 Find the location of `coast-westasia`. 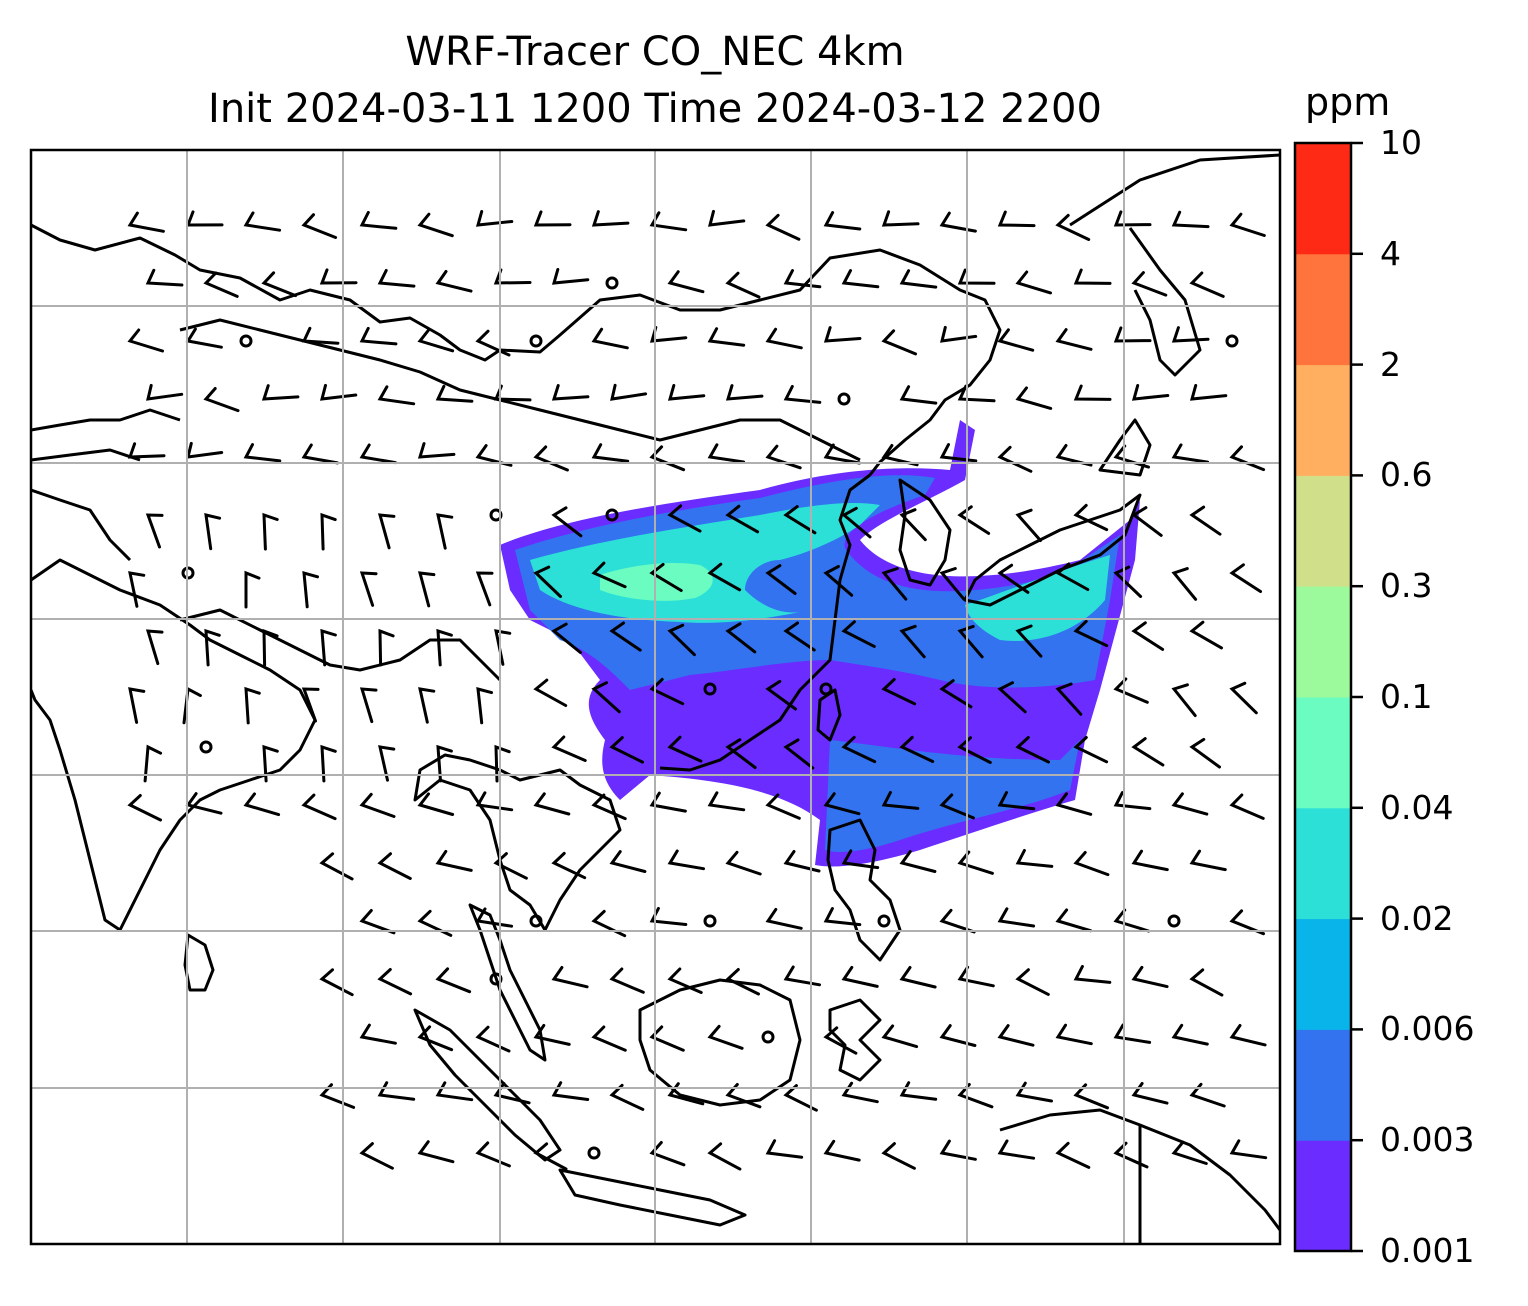

coast-westasia is located at coordinates (106, 485).